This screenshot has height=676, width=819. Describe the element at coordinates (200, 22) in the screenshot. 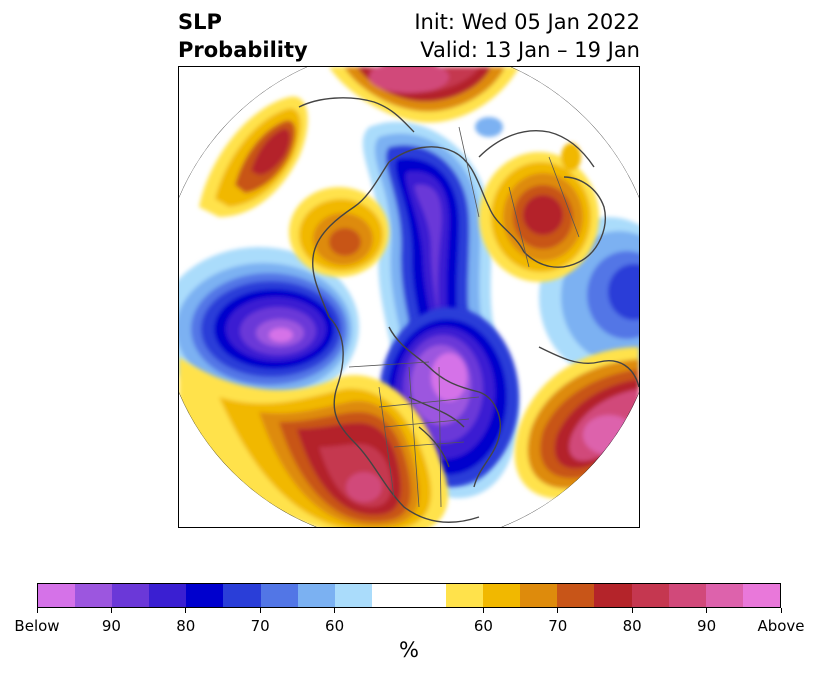

I see `title-variable: SLP` at that location.